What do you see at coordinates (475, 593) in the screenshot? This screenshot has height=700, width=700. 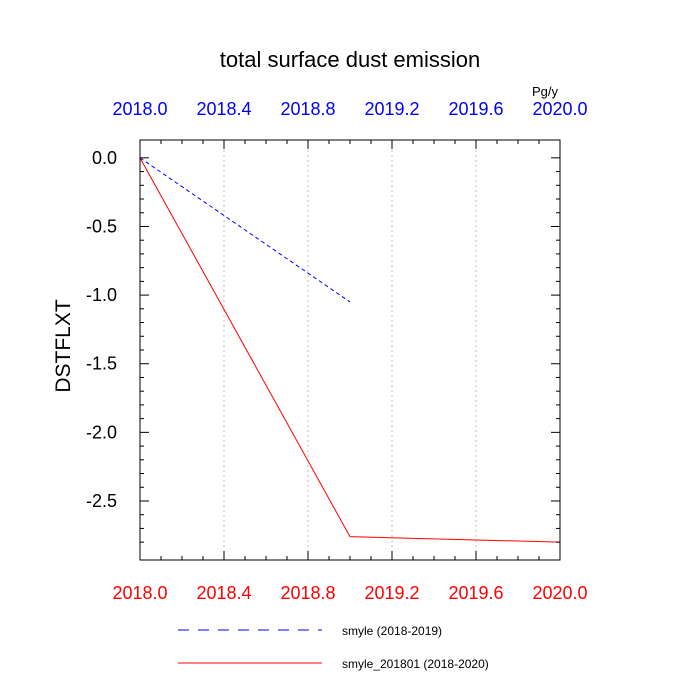 I see `x-tick-label-bottom: 2019.6` at bounding box center [475, 593].